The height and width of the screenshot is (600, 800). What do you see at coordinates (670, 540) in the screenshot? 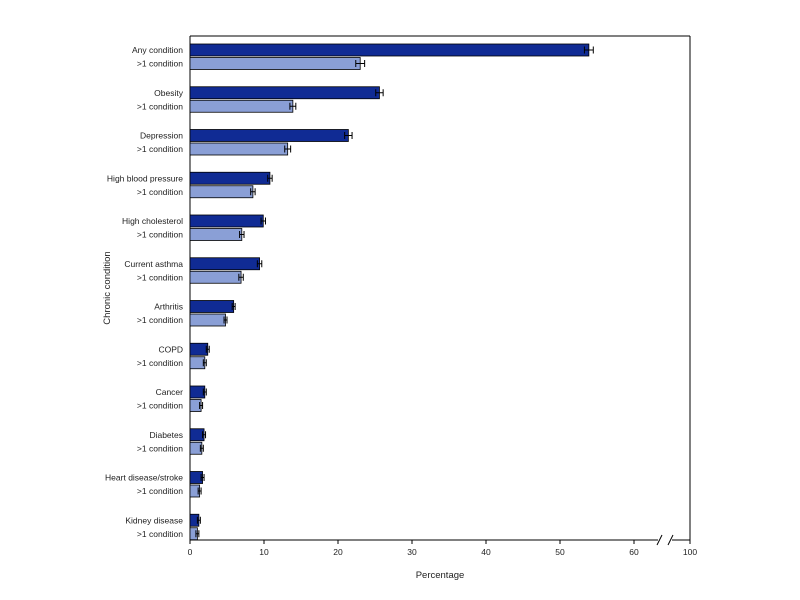
I see `axis-break-slash-right` at bounding box center [670, 540].